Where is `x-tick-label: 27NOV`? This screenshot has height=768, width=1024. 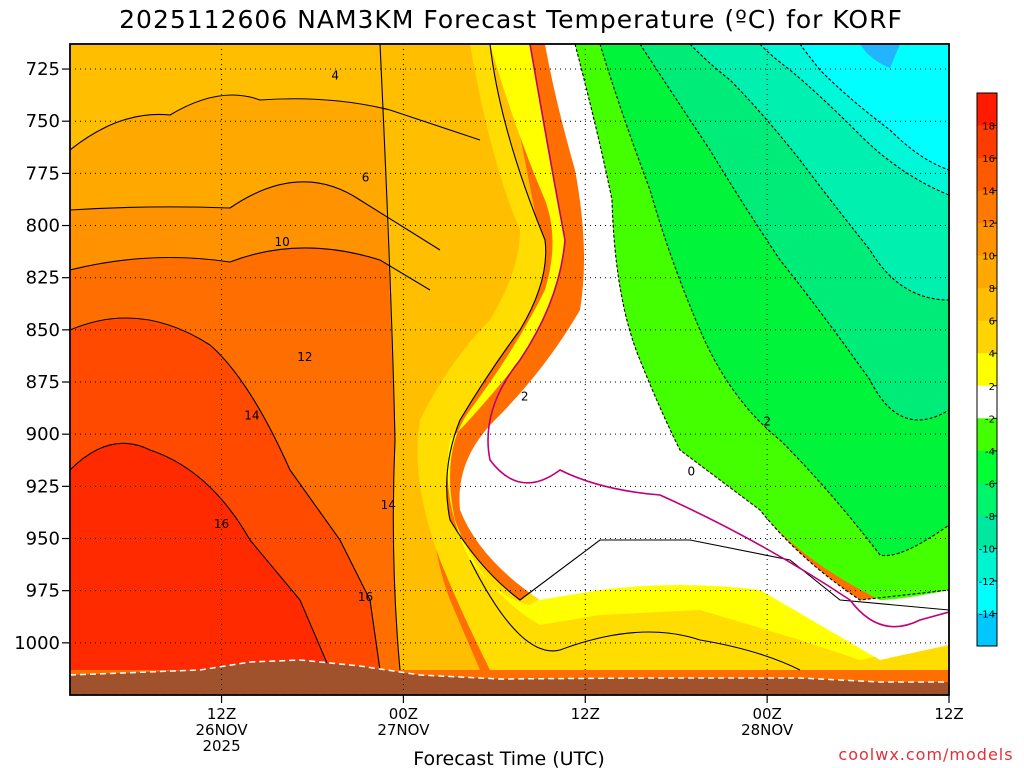 x-tick-label: 27NOV is located at coordinates (403, 730).